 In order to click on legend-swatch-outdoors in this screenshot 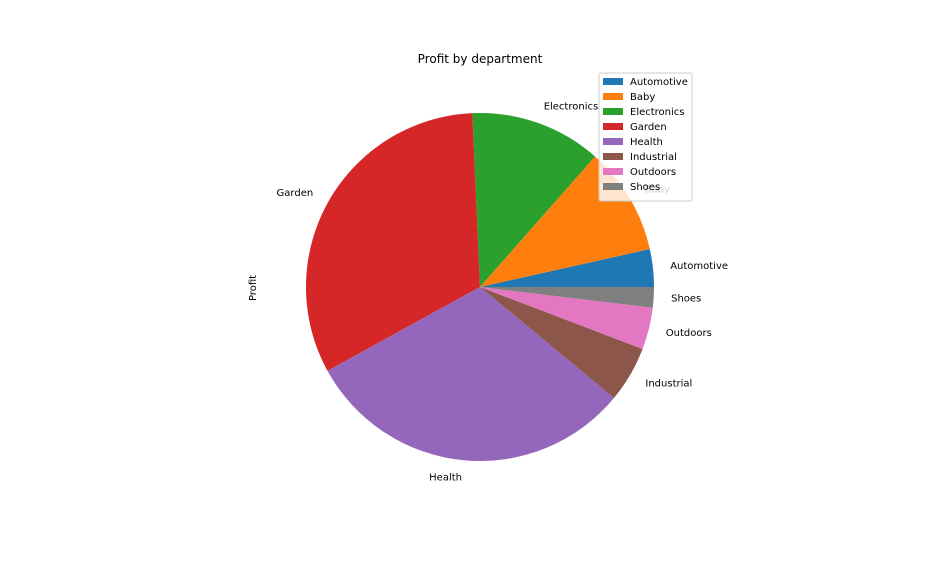, I will do `click(613, 171)`.